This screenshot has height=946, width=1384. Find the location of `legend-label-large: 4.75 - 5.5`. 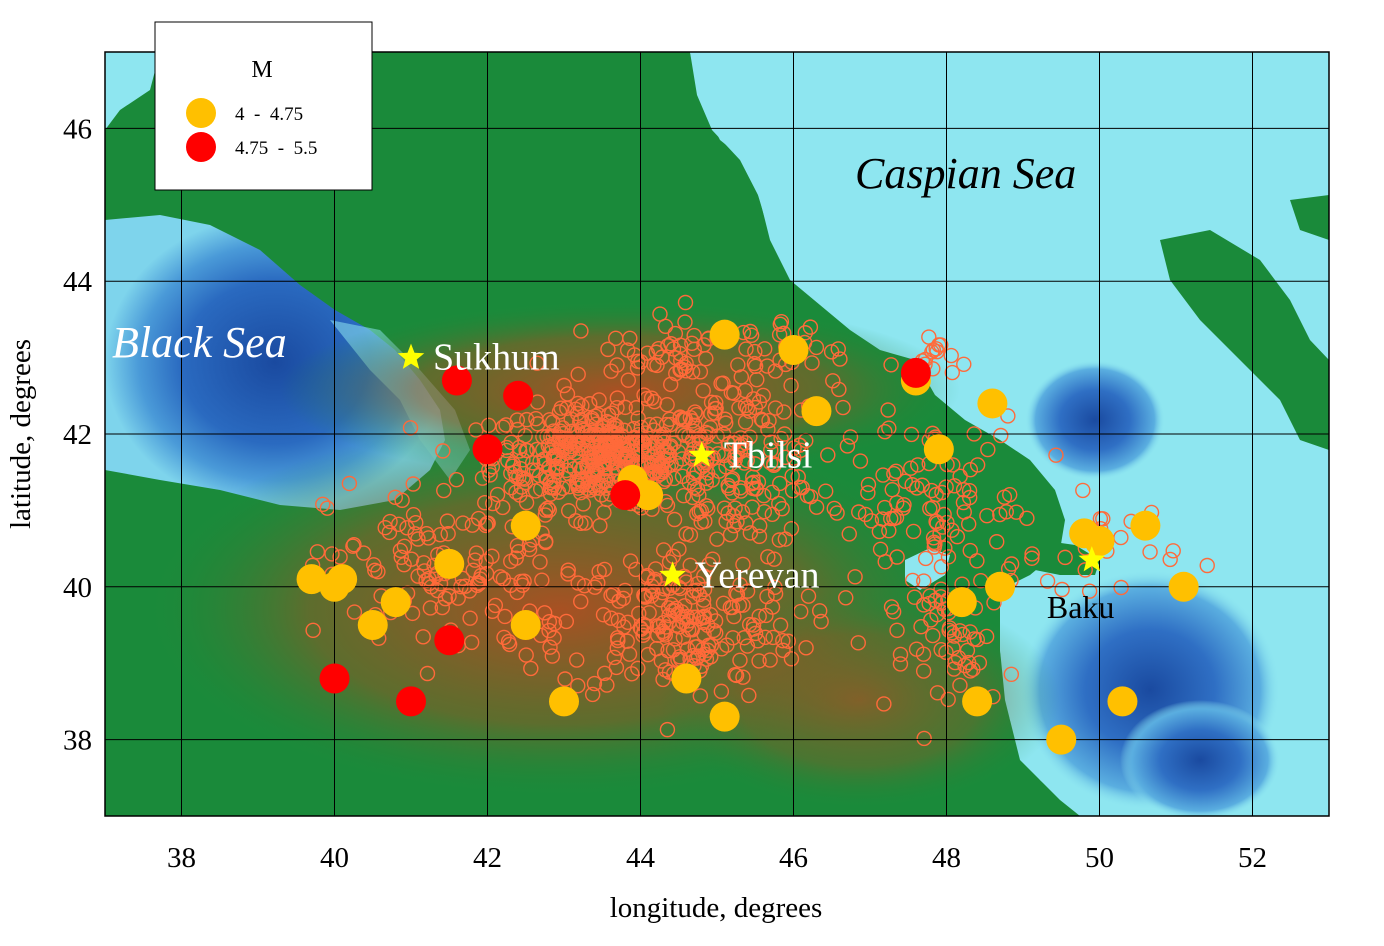

legend-label-large: 4.75 - 5.5 is located at coordinates (276, 148).